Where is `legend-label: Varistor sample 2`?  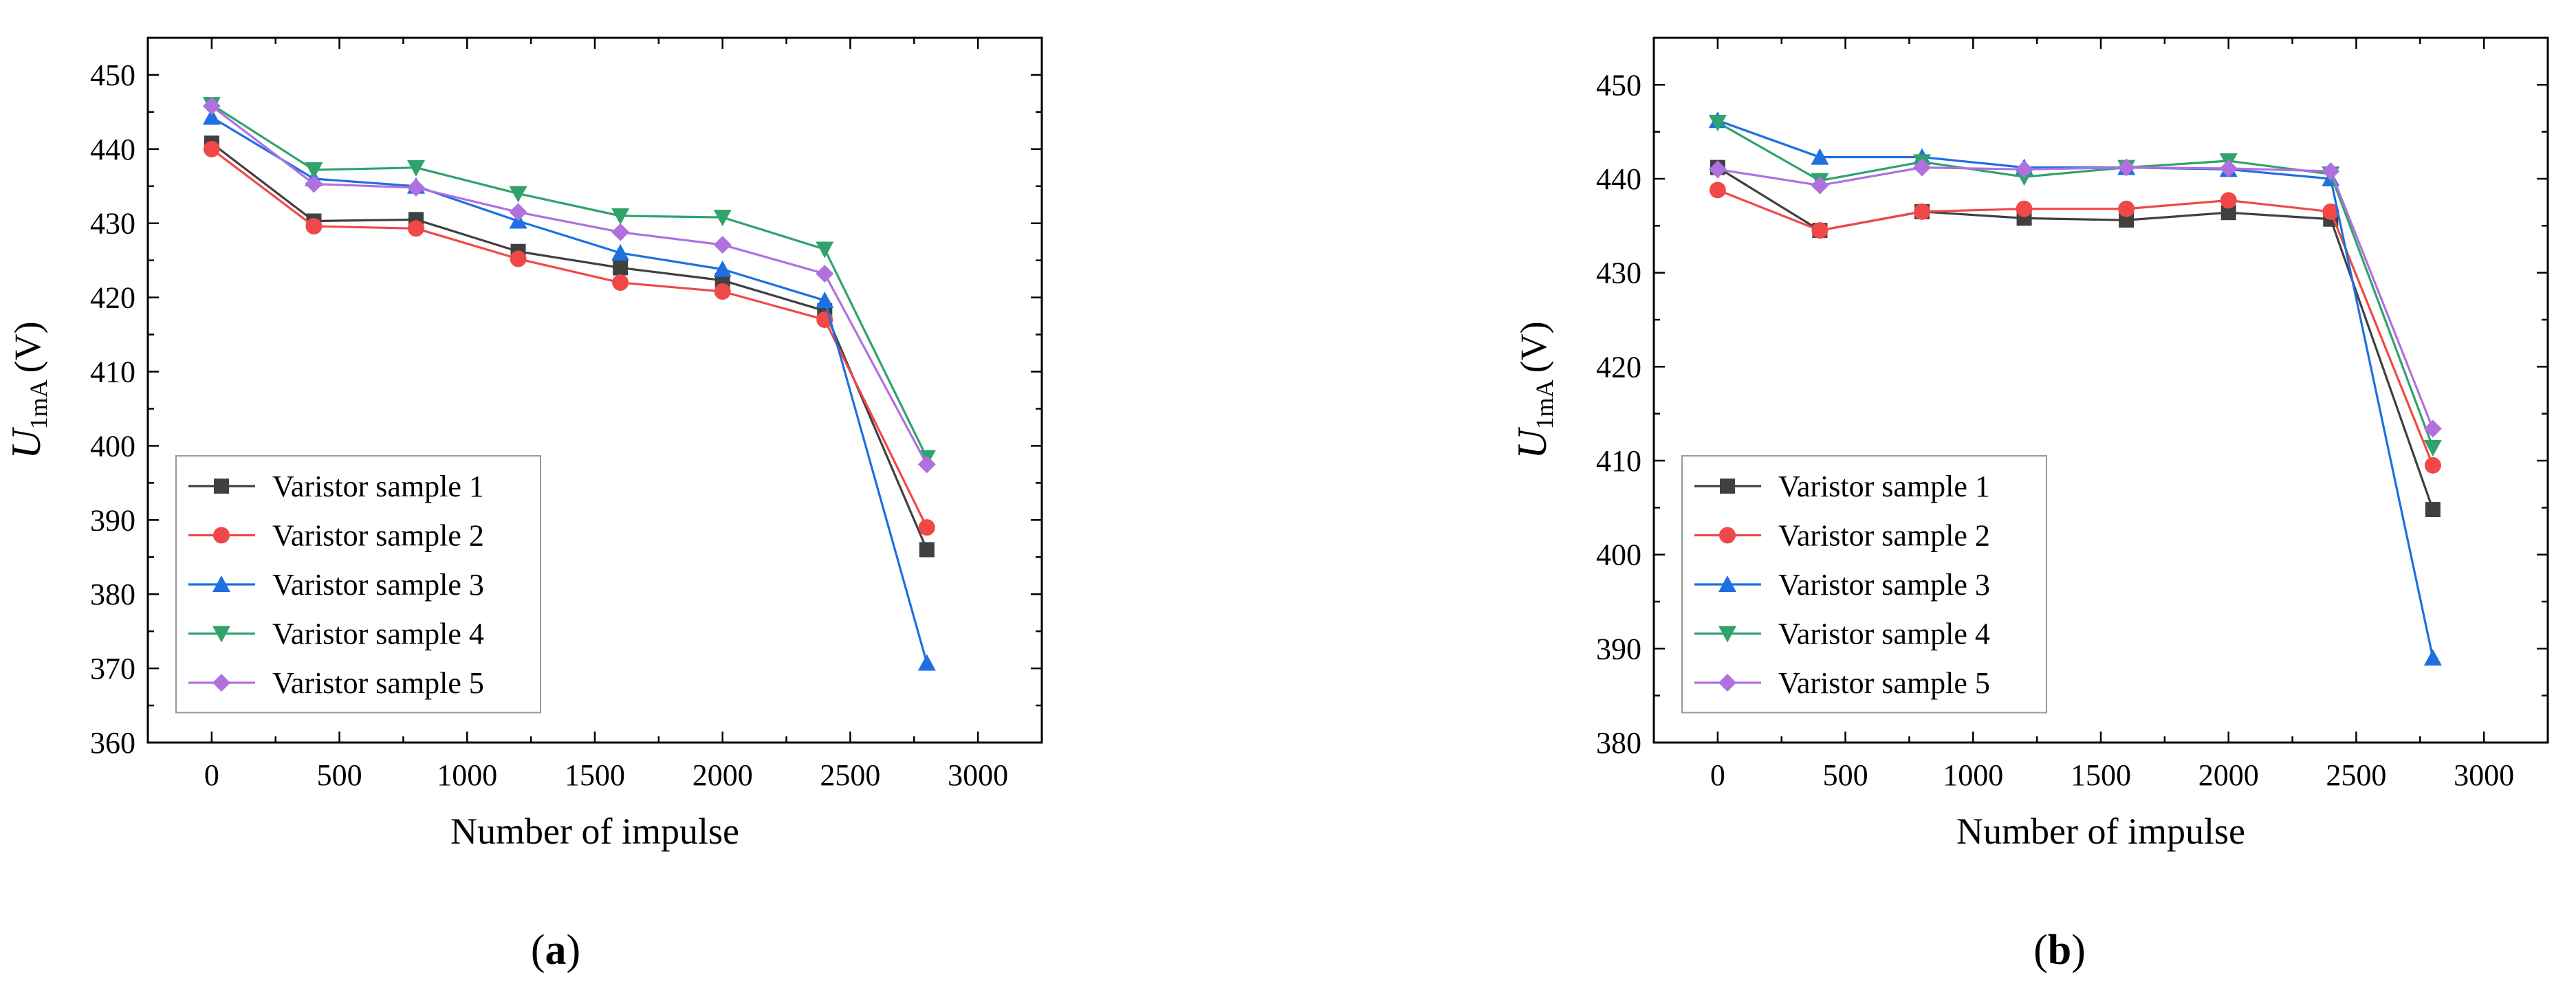 legend-label: Varistor sample 2 is located at coordinates (1884, 536).